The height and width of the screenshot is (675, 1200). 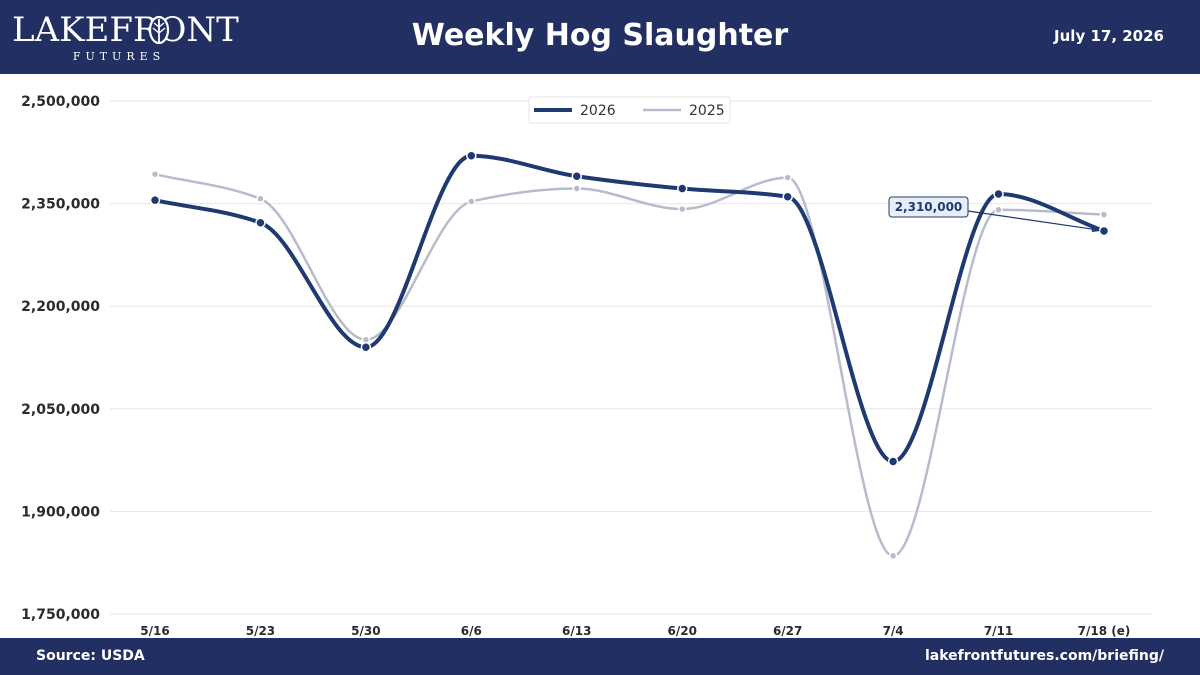 What do you see at coordinates (1095, 228) in the screenshot?
I see `annotation-arrowhead` at bounding box center [1095, 228].